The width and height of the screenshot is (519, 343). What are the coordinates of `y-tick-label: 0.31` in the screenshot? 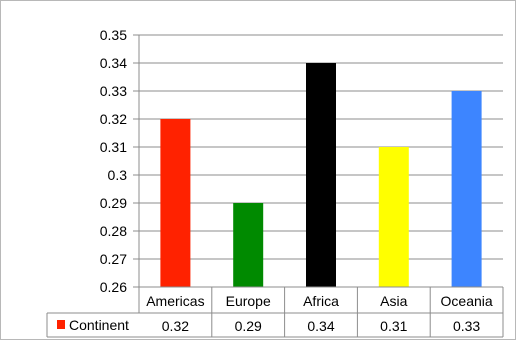 It's located at (113, 147).